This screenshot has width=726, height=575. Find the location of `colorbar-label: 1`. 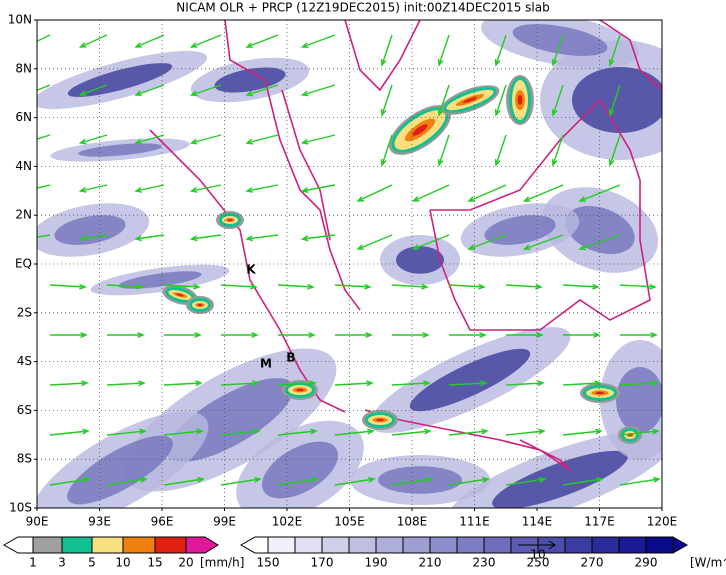

colorbar-label: 1 is located at coordinates (33, 563).